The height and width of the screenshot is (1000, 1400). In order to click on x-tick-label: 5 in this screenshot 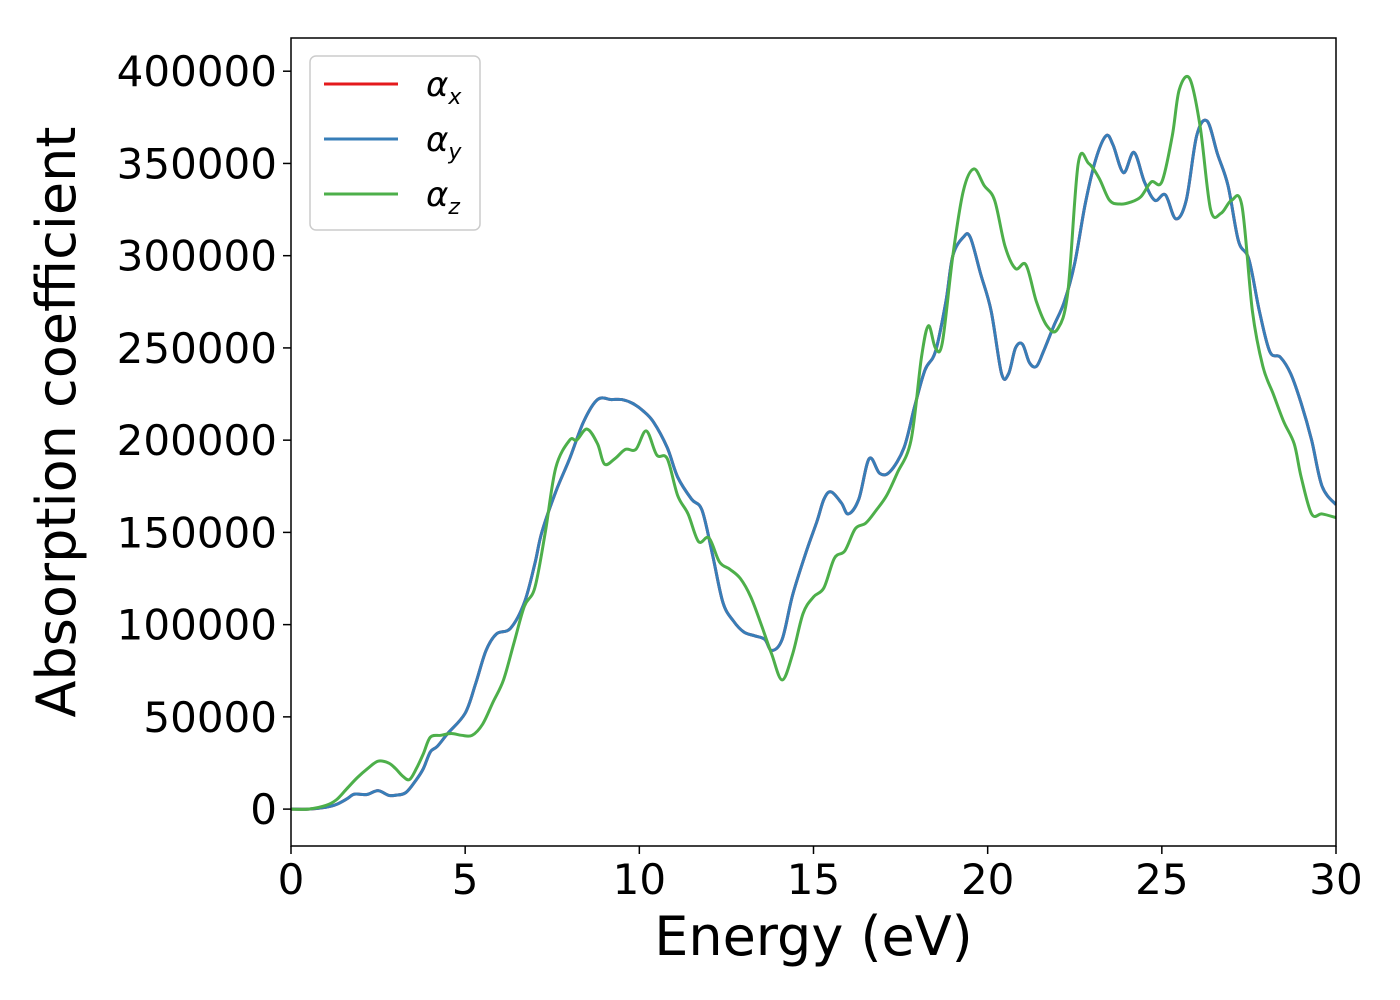, I will do `click(465, 879)`.